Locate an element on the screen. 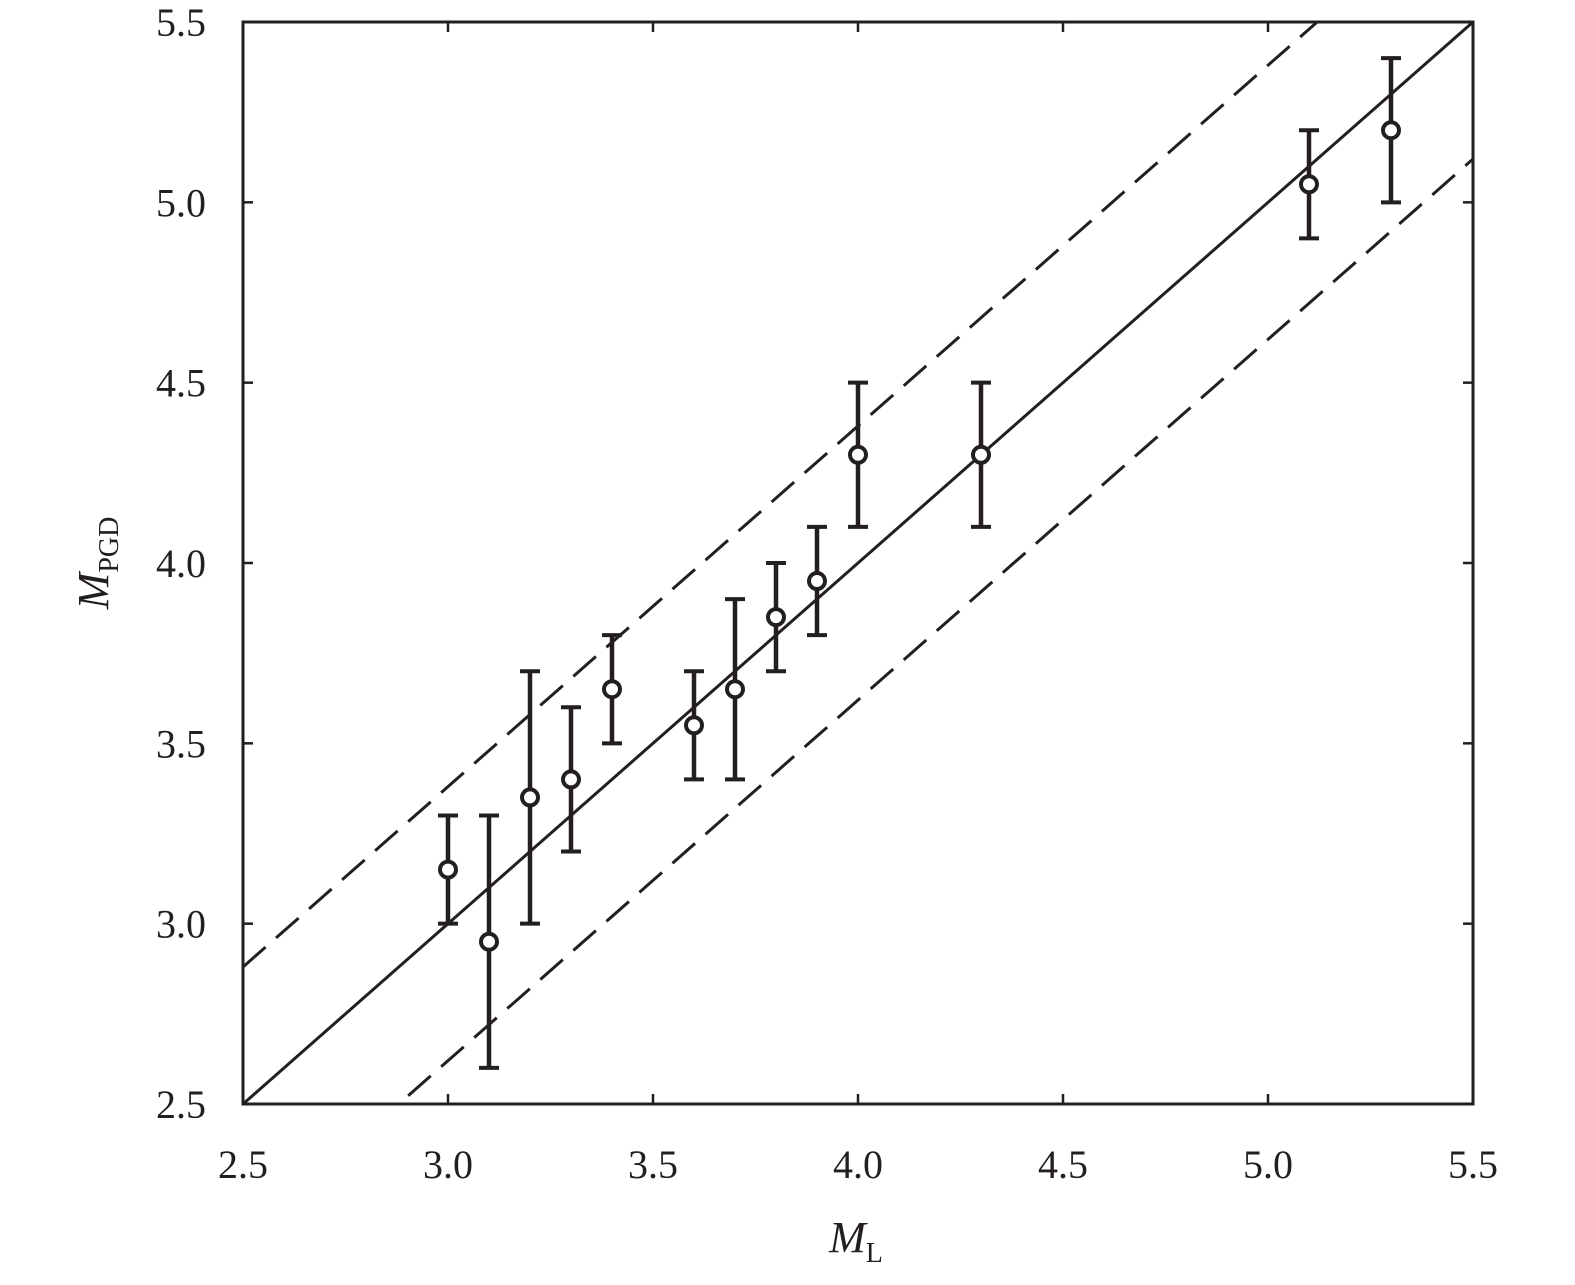 This screenshot has width=1575, height=1285. x-tick-label: 3.0 is located at coordinates (448, 1164).